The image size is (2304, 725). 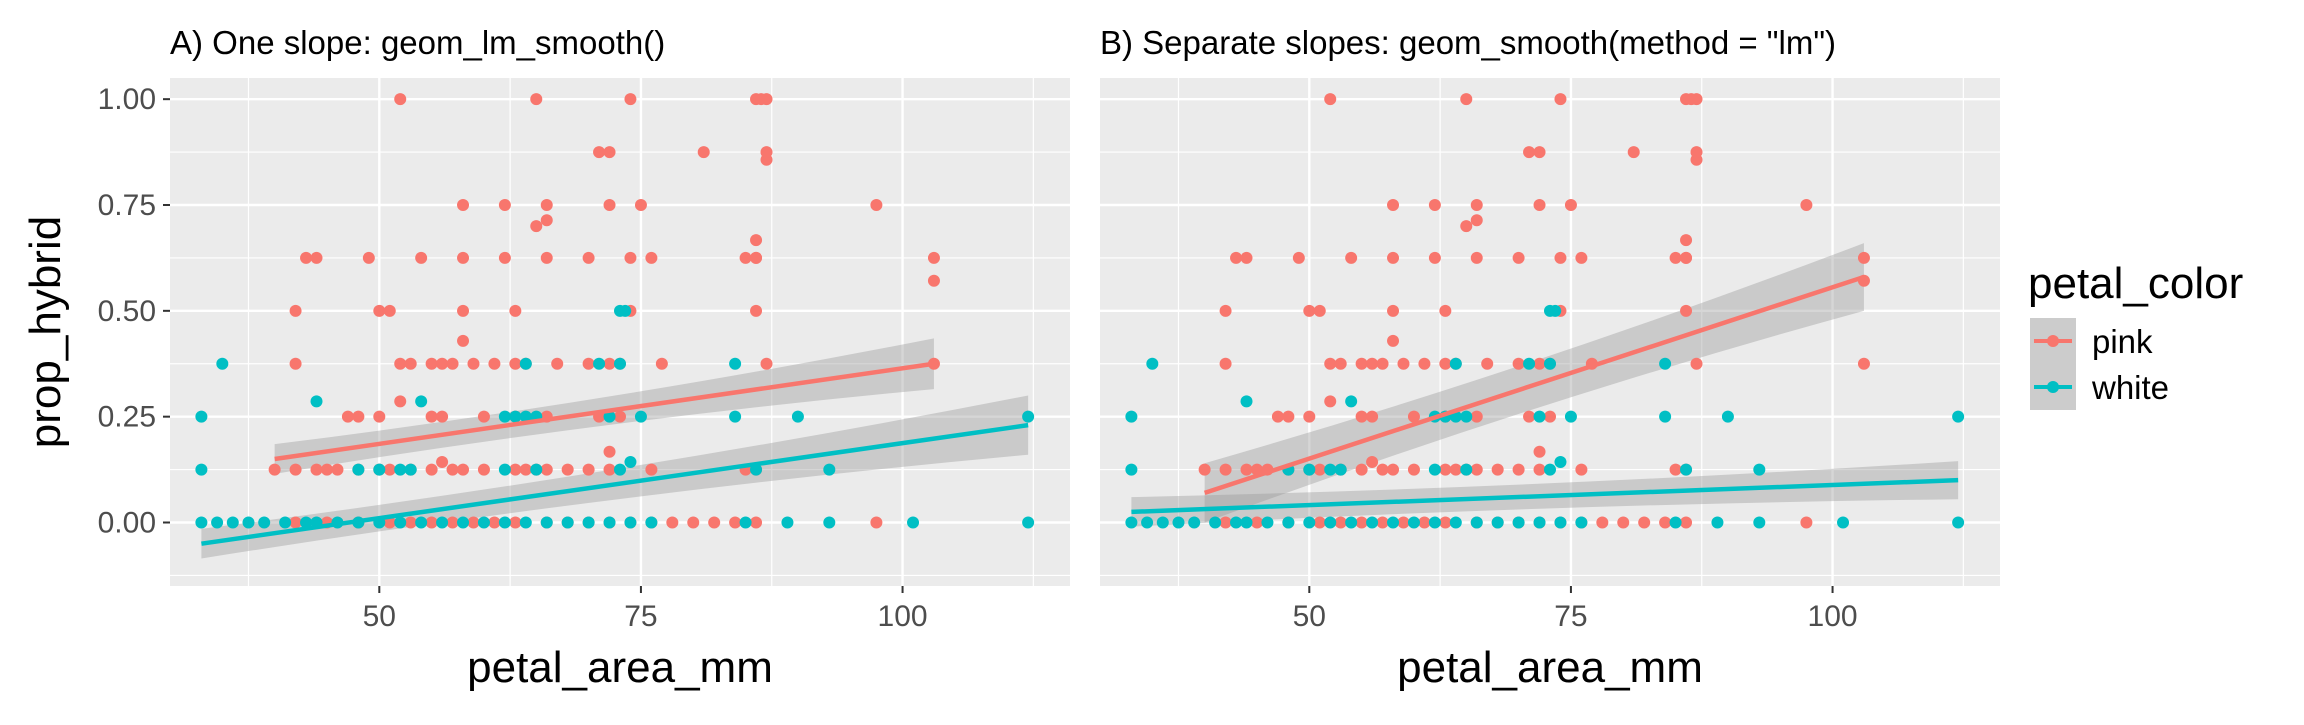 I want to click on legend-label-white: white, so click(x=2130, y=387).